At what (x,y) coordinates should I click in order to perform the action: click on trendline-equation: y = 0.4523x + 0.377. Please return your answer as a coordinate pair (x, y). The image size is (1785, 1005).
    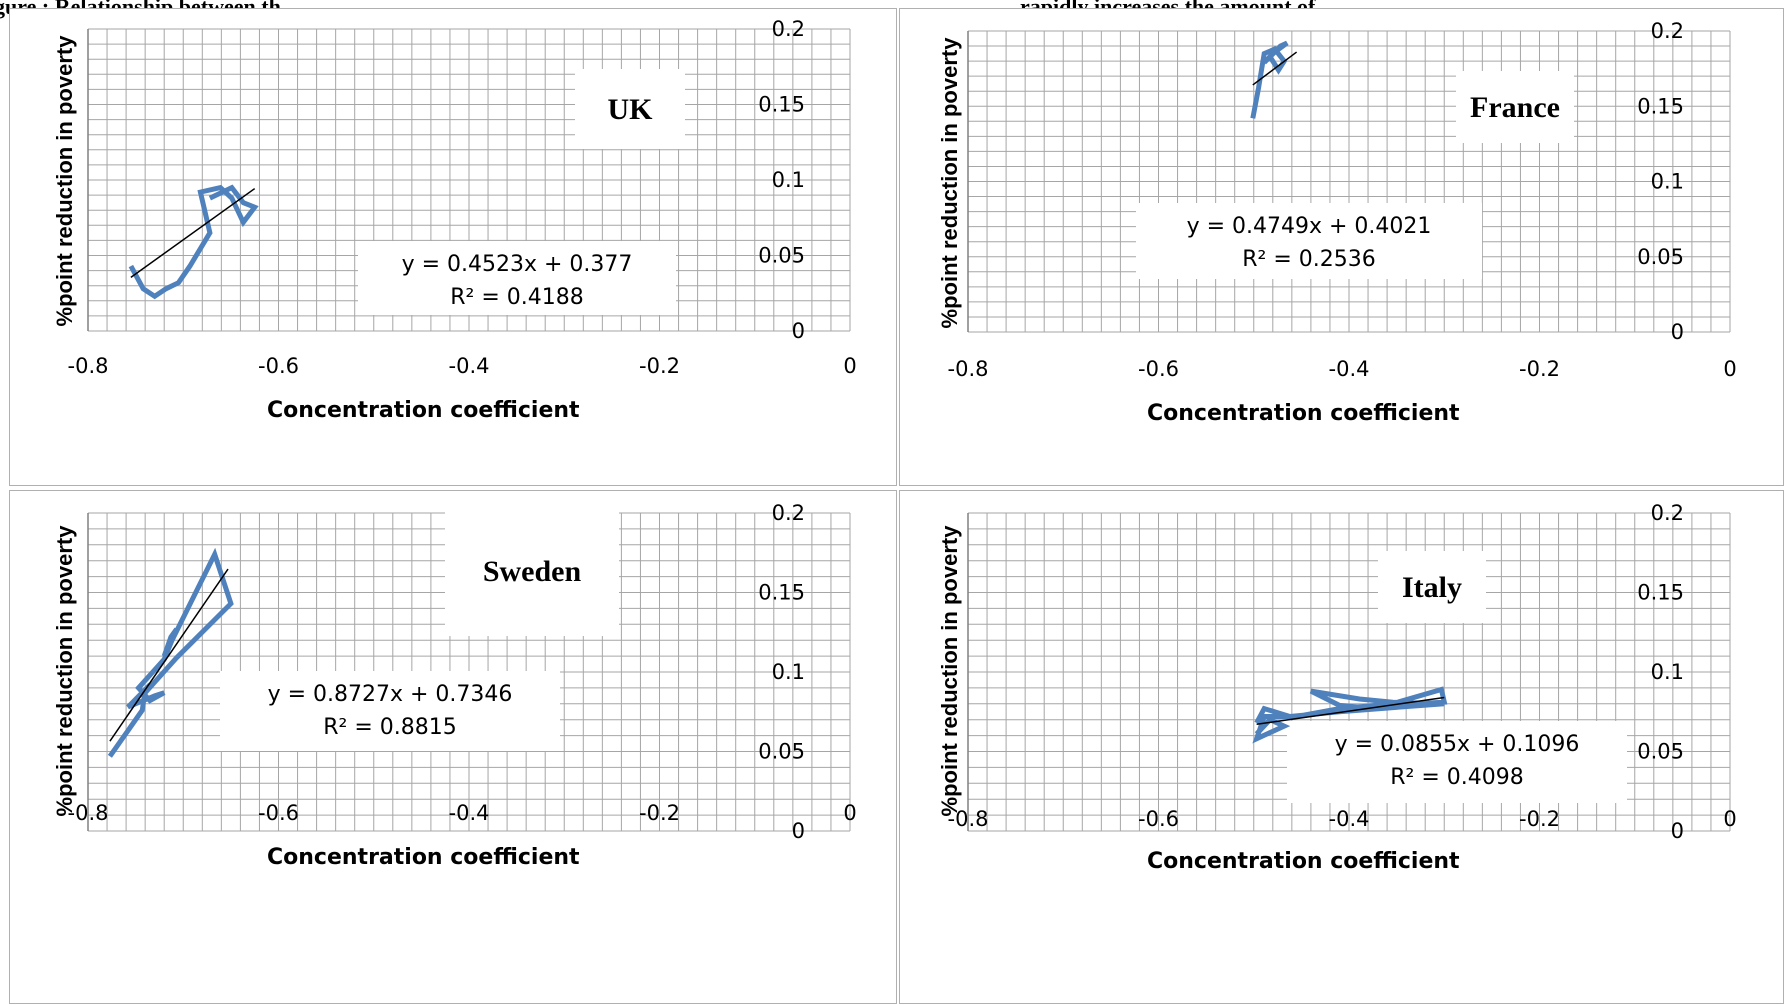
    Looking at the image, I should click on (517, 264).